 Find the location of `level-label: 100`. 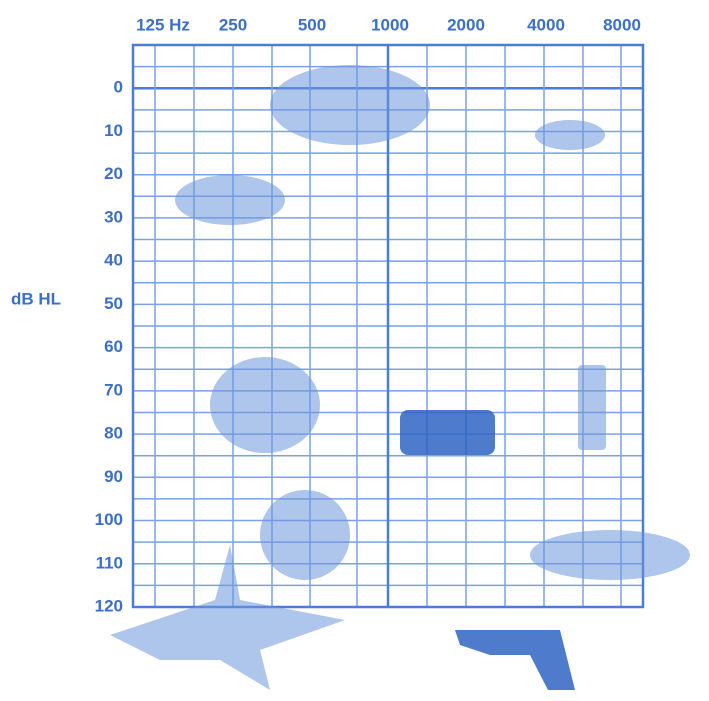

level-label: 100 is located at coordinates (109, 519).